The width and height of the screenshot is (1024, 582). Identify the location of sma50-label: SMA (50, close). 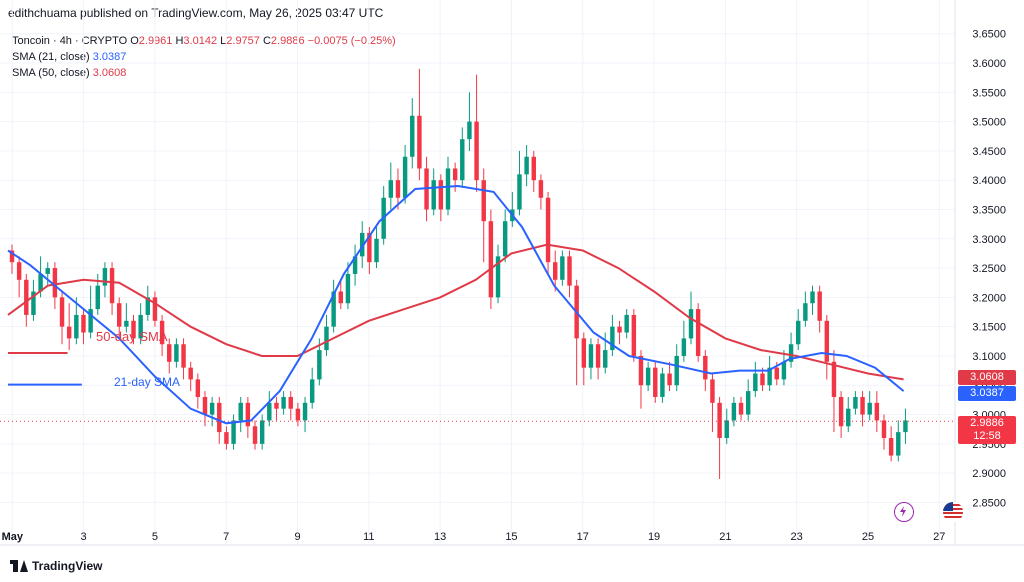
(51, 73).